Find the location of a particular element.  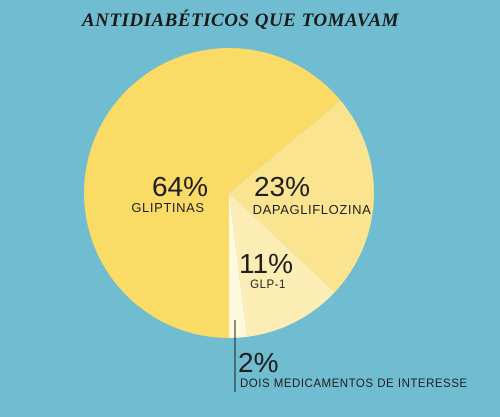

chart-title: ANTIDIABÉTICOS QUE TOMAVAM is located at coordinates (241, 20).